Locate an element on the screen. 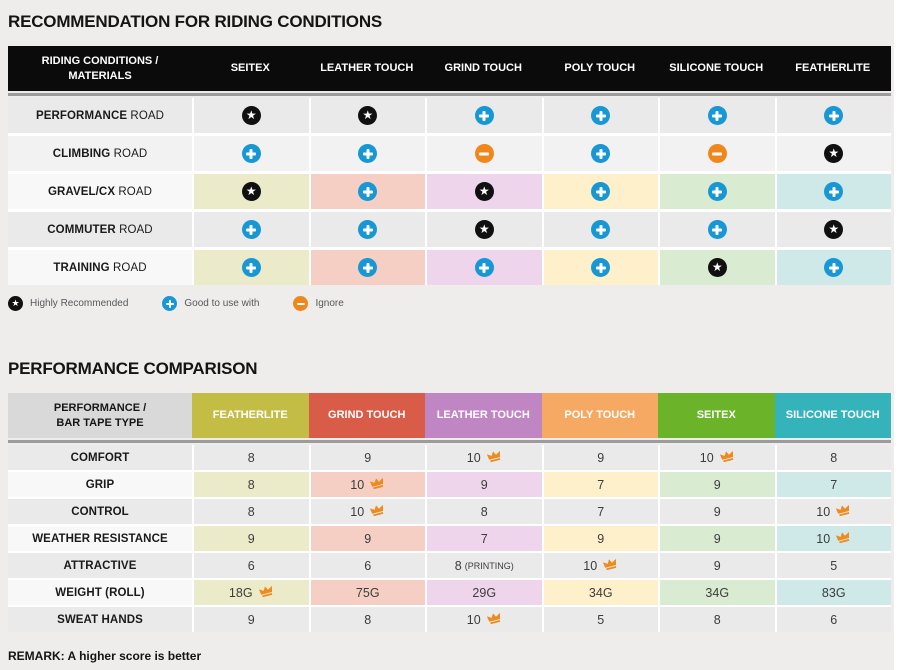 This screenshot has width=900, height=670. row-label: SWEAT HANDS is located at coordinates (100, 619).